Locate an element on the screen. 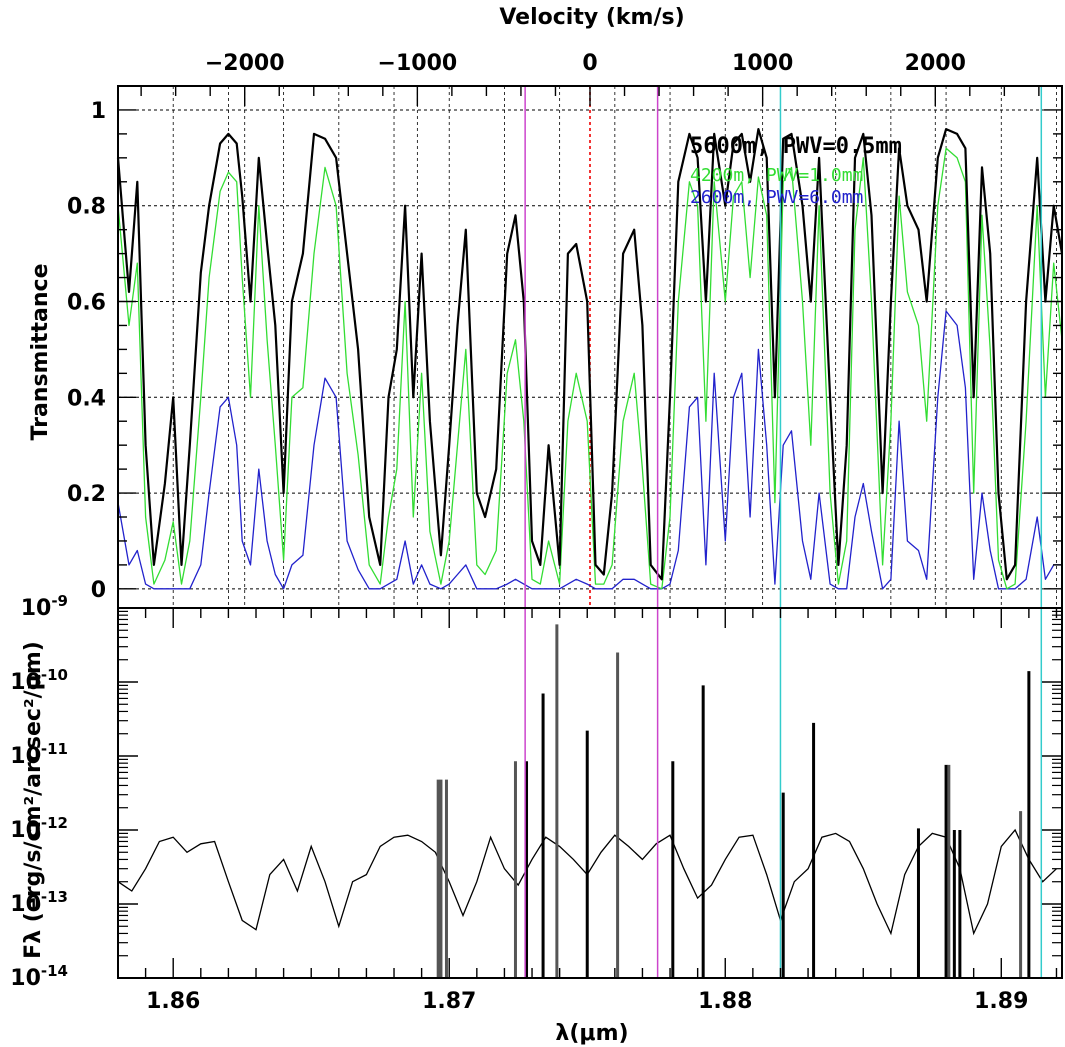  velocity-tick-label: 1000 is located at coordinates (762, 63).